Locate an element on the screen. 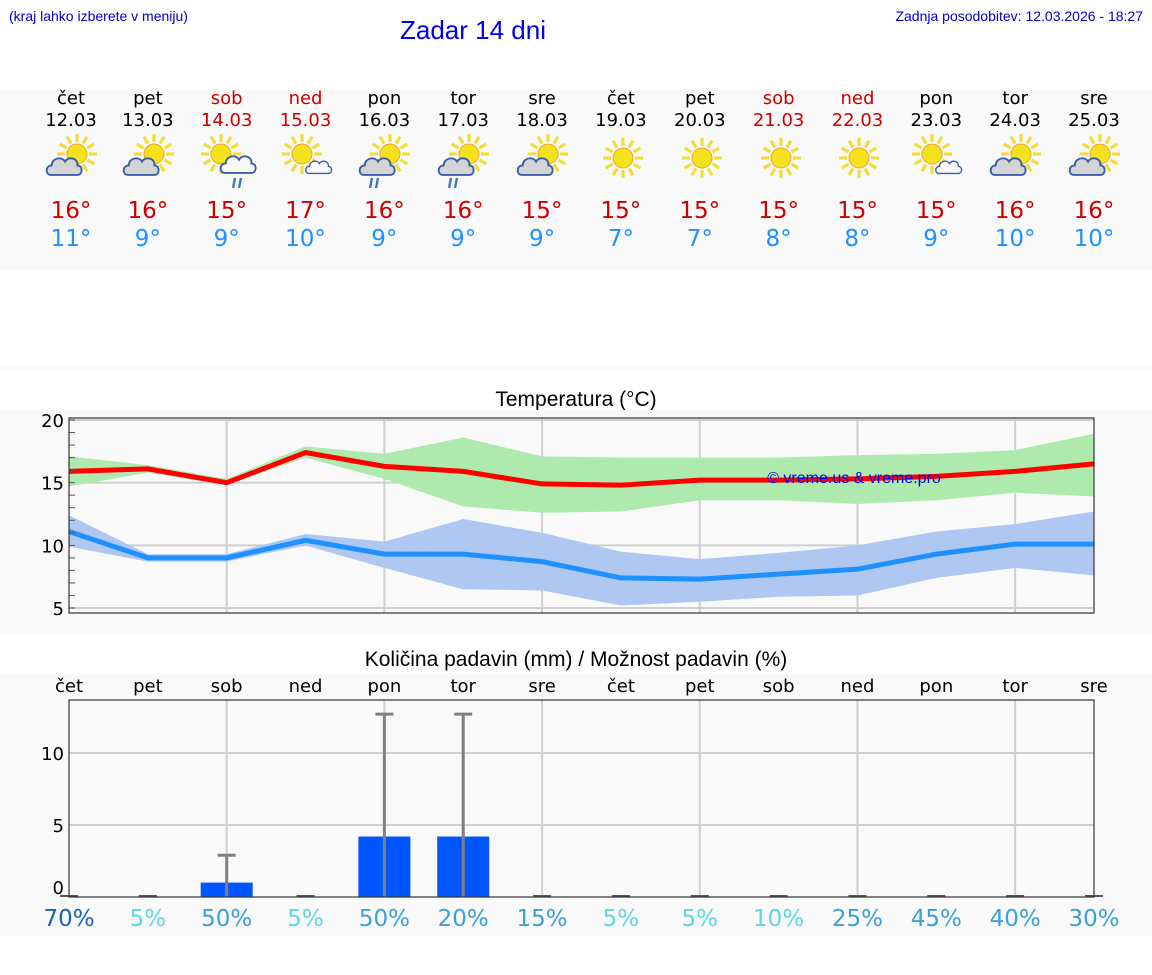 This screenshot has width=1152, height=975. precip-probability: 25% is located at coordinates (857, 919).